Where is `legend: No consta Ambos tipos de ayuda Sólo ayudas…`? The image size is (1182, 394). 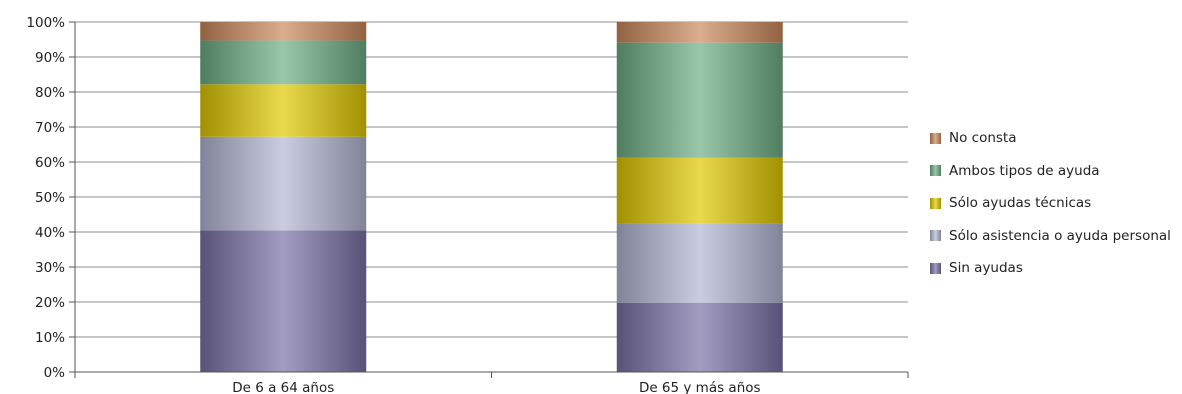
legend: No consta Ambos tipos de ayuda Sólo ayudas… is located at coordinates (1055, 203).